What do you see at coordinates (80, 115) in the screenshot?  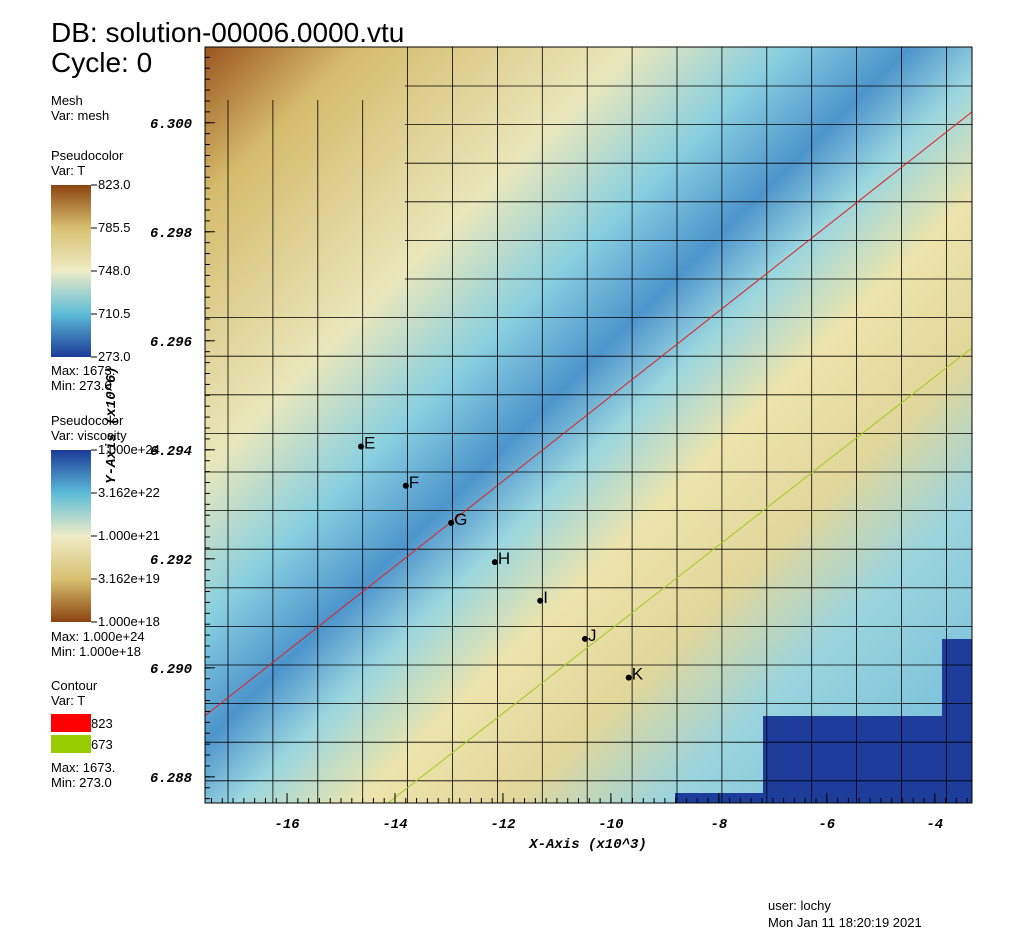 I see `legend-var: Var: mesh` at bounding box center [80, 115].